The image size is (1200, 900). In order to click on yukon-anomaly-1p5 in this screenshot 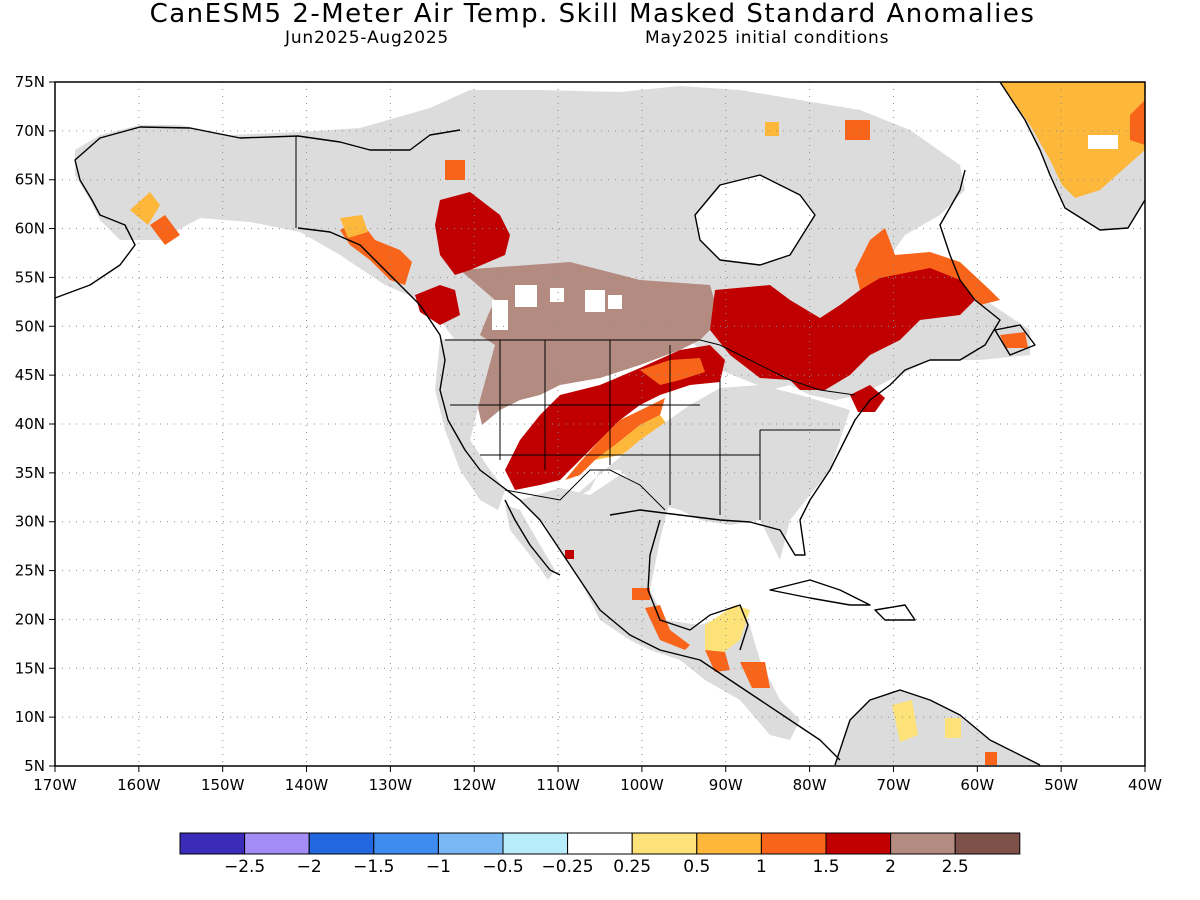, I will do `click(455, 170)`.